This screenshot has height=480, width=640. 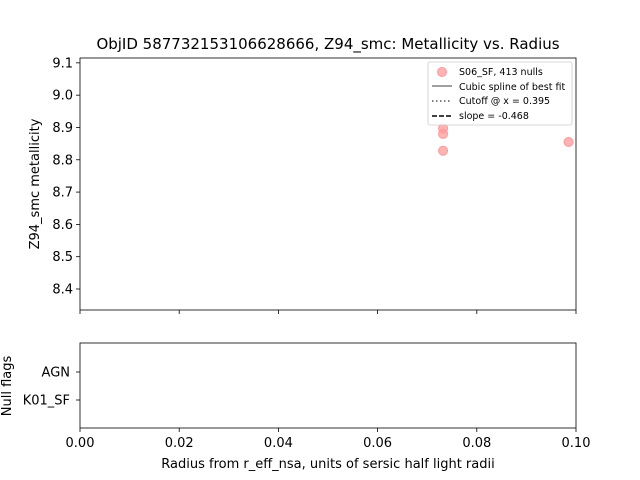 What do you see at coordinates (179, 443) in the screenshot?
I see `bottom-x-tick-label: 0.02` at bounding box center [179, 443].